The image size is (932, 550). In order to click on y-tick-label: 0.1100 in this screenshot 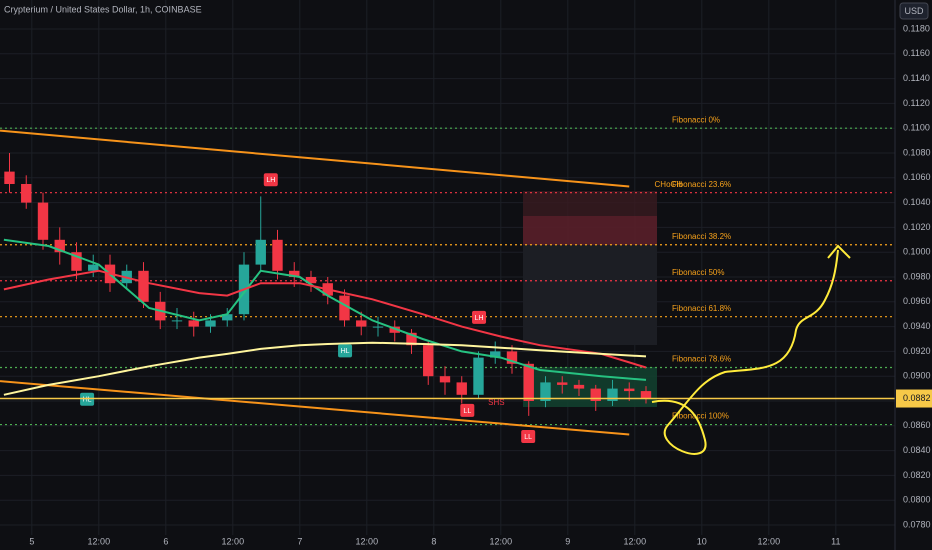, I will do `click(916, 128)`.